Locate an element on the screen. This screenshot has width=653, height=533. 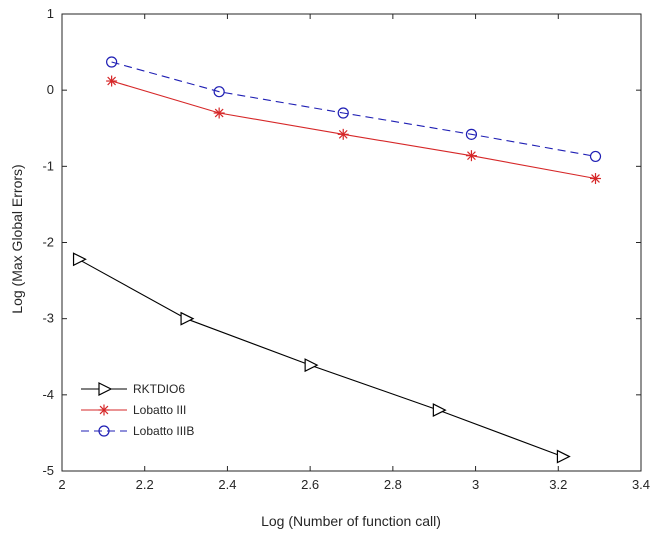
legend-marker-rktdio6 is located at coordinates (105, 389).